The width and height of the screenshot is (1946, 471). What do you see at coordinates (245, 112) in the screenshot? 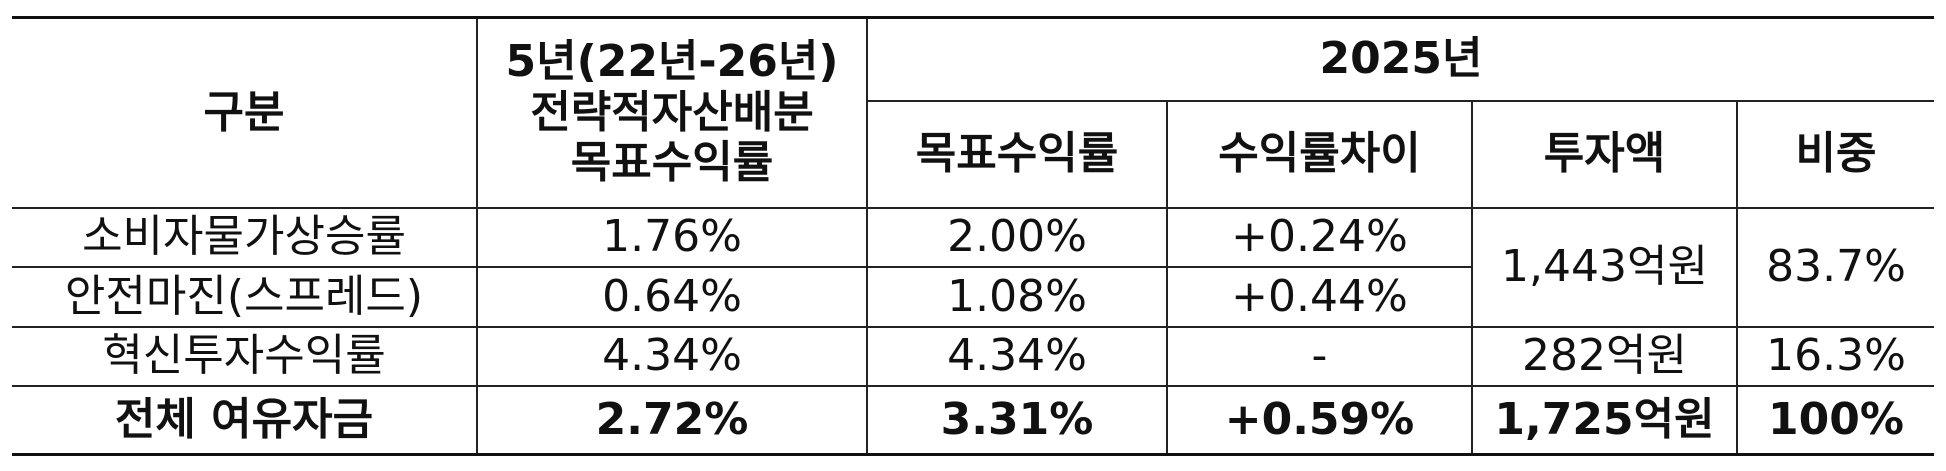
I see `header-category: 구분` at bounding box center [245, 112].